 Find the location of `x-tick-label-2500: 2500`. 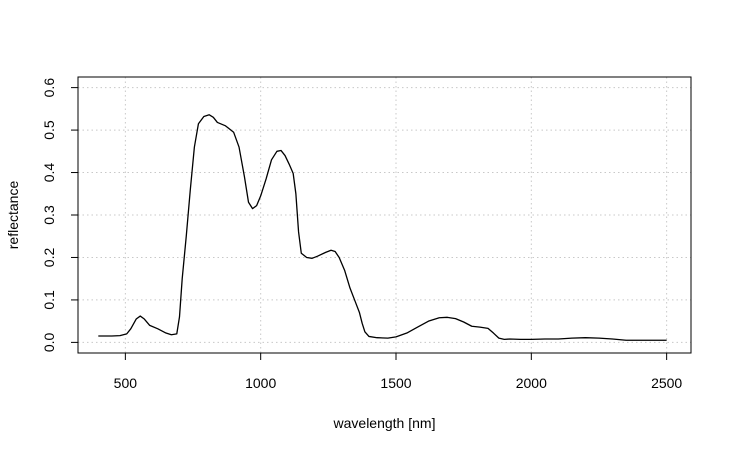

x-tick-label-2500: 2500 is located at coordinates (666, 383).